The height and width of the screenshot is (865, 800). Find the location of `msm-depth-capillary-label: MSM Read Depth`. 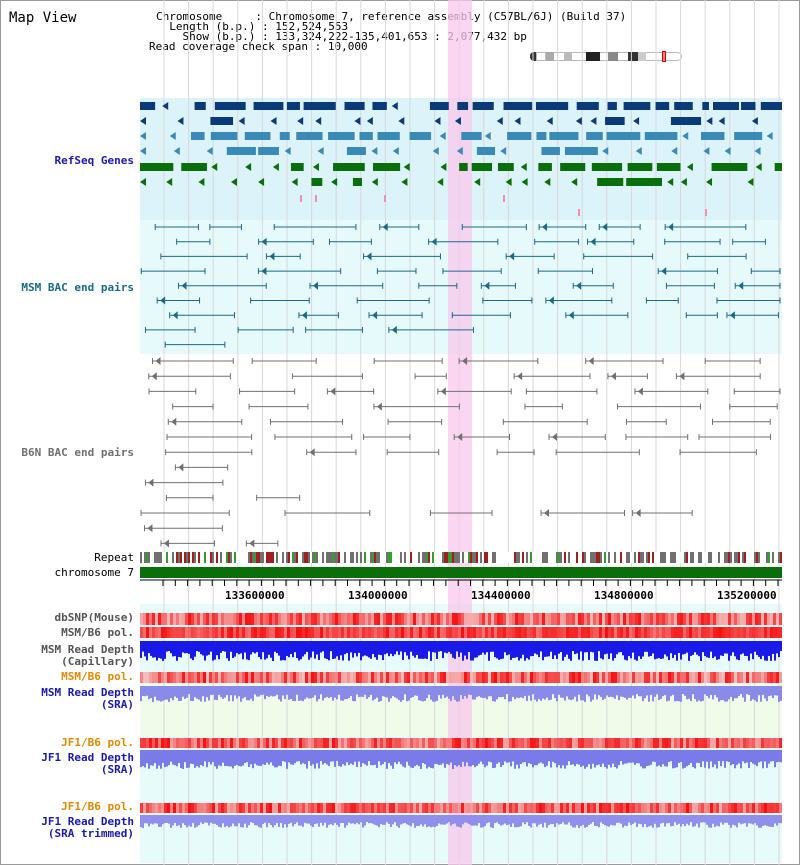

msm-depth-capillary-label: MSM Read Depth is located at coordinates (87, 649).